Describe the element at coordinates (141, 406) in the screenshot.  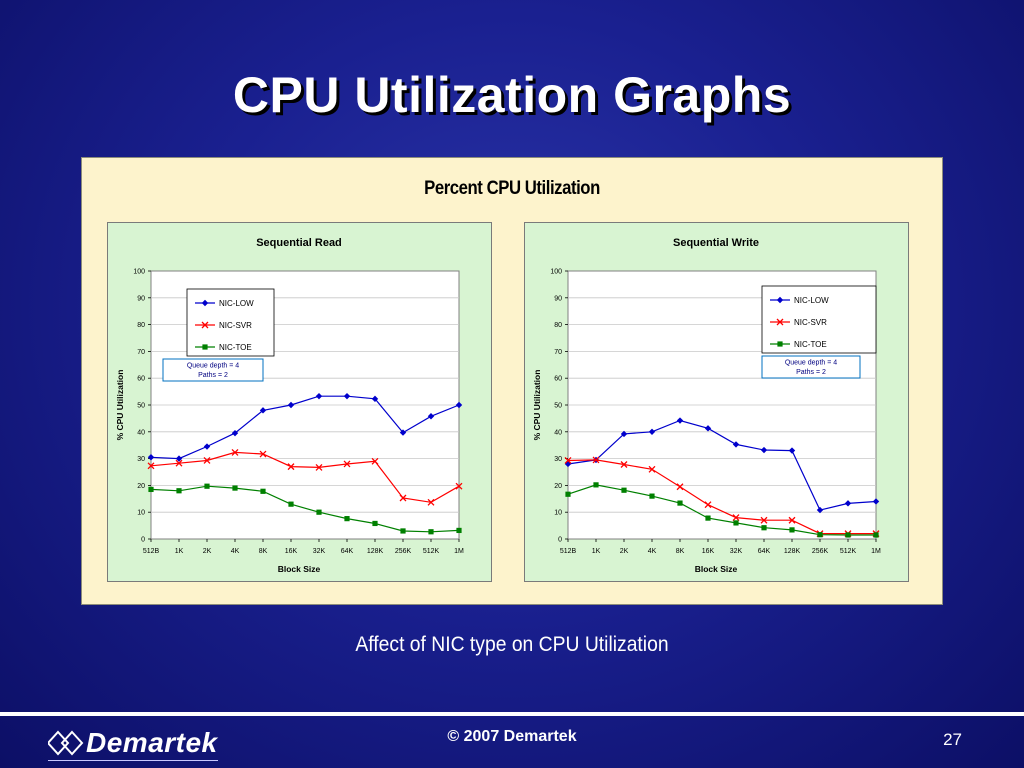
I see `sequential-read-y-tick-label: 50` at that location.